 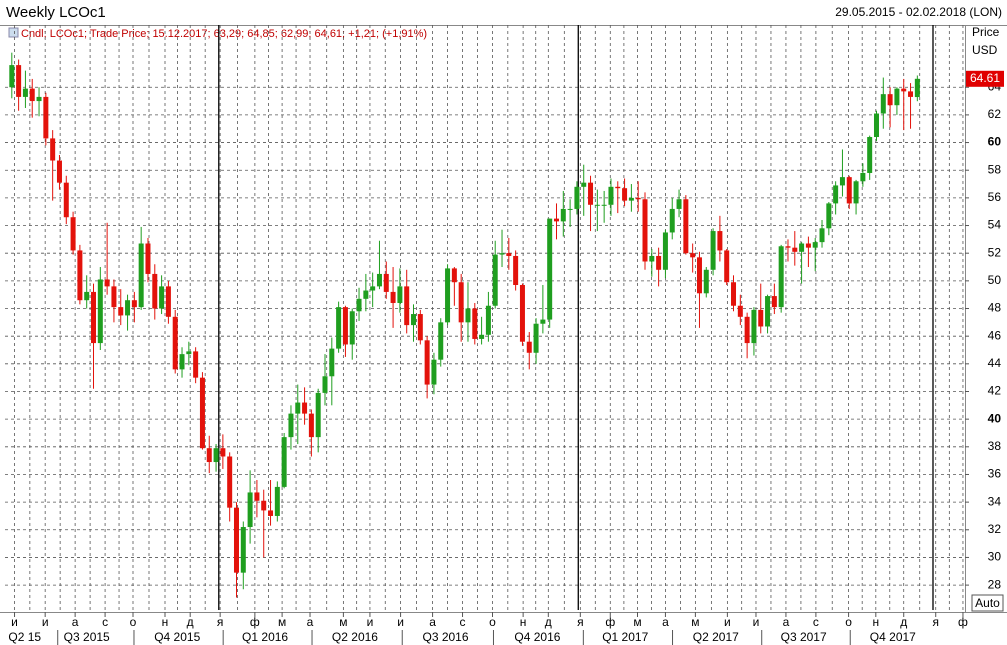 What do you see at coordinates (56, 12) in the screenshot?
I see `chart-title: Weekly LCOc1` at bounding box center [56, 12].